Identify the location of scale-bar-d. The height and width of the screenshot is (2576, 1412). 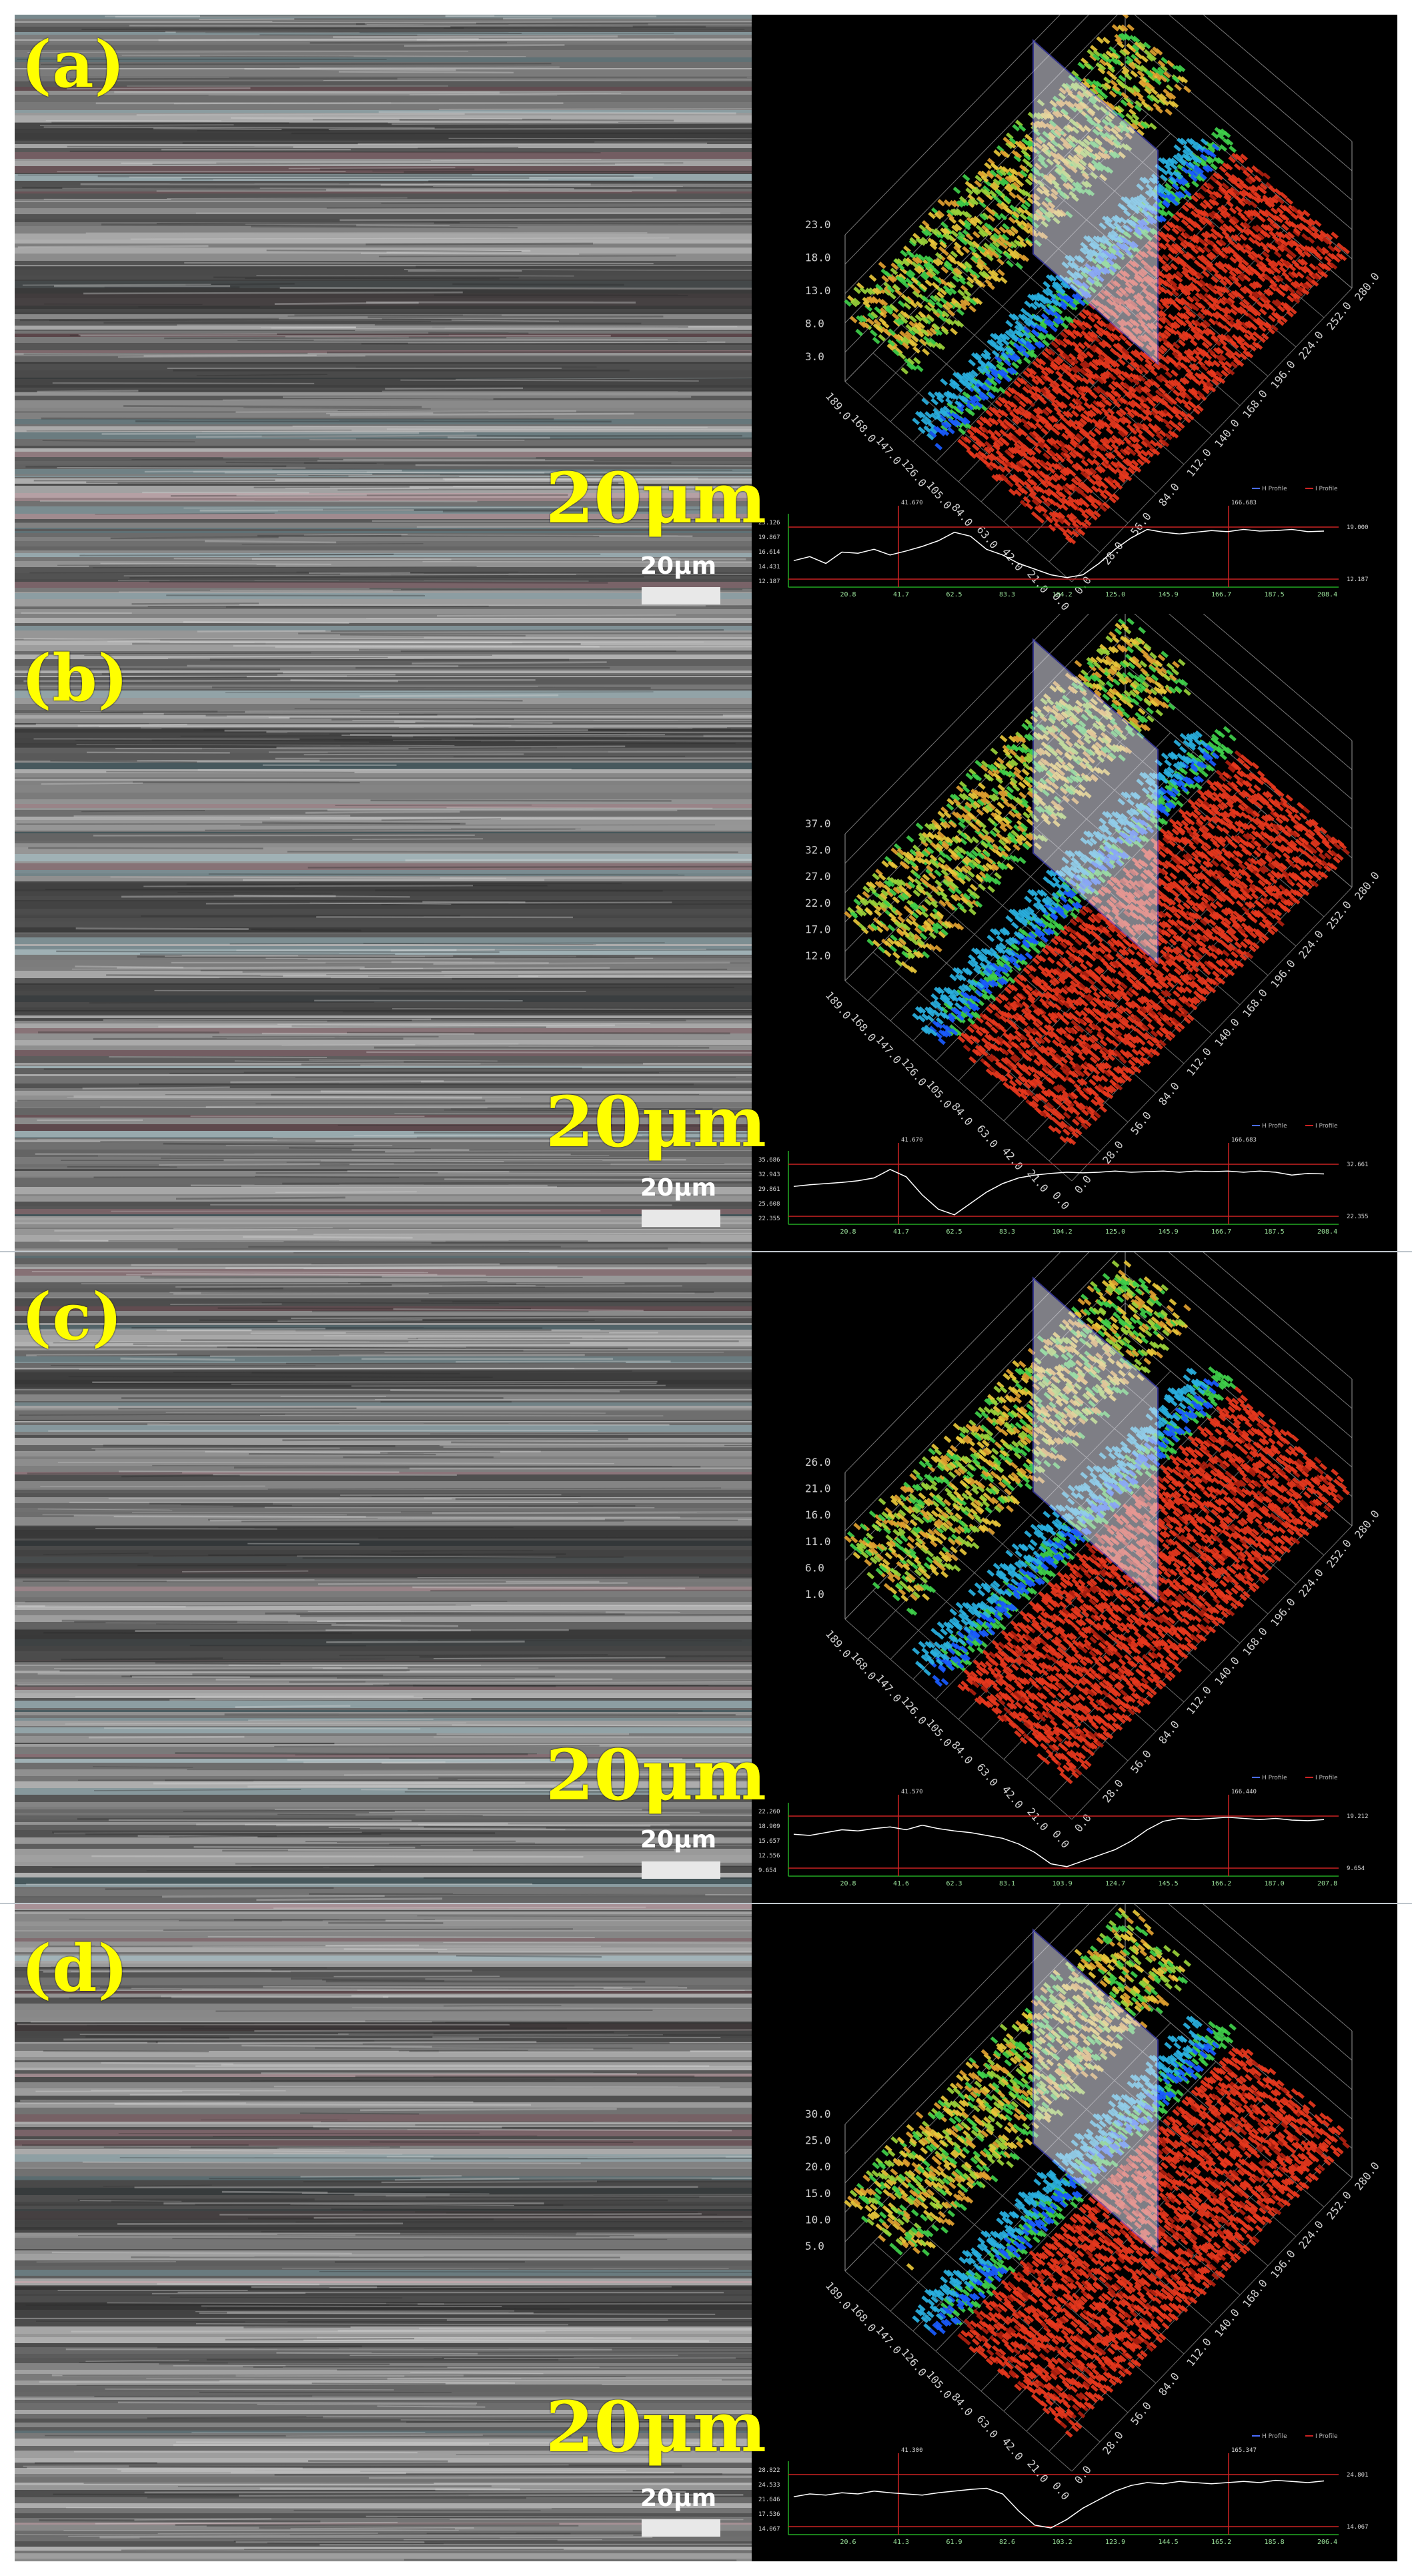
(681, 2528).